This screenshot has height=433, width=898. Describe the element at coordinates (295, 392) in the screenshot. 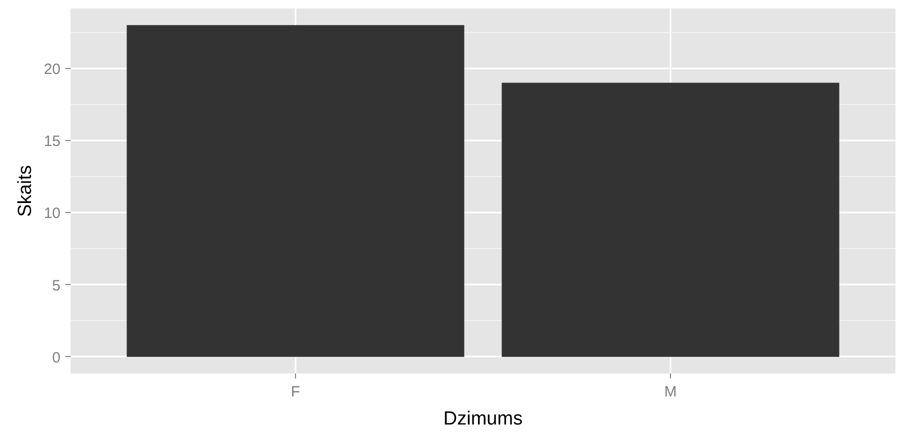

I see `x-tick-label: F` at that location.